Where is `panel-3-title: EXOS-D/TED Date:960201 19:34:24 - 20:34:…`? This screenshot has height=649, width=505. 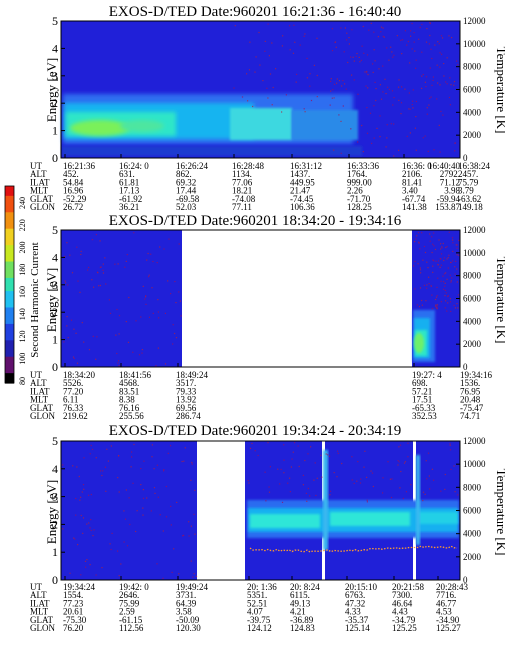
panel-3-title: EXOS-D/TED Date:960201 19:34:24 - 20:34:… is located at coordinates (255, 431).